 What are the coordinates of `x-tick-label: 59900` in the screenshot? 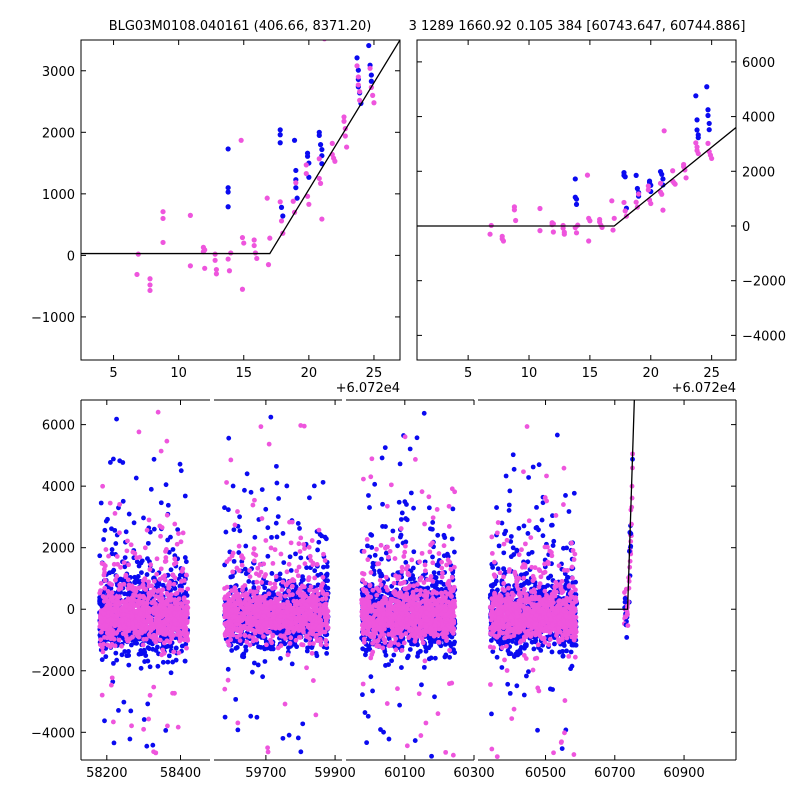 It's located at (334, 773).